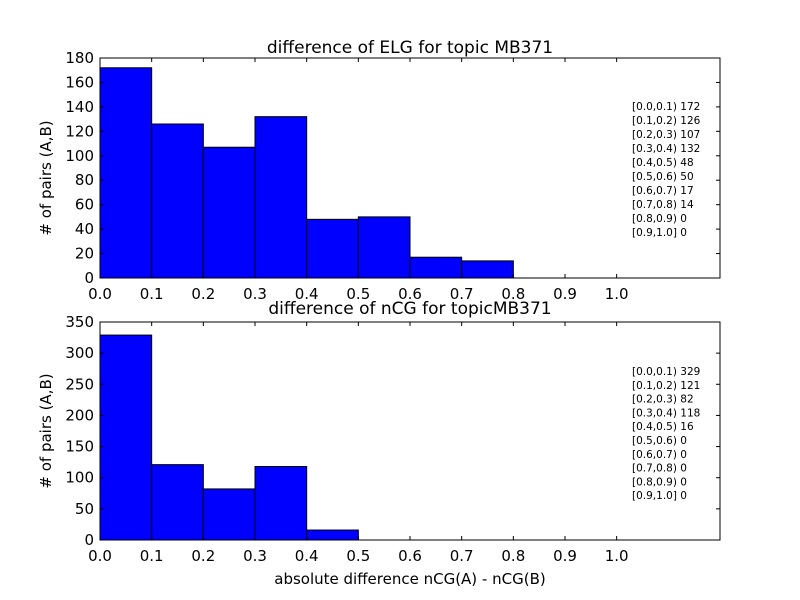 This screenshot has width=800, height=600. What do you see at coordinates (84, 180) in the screenshot?
I see `y-tick-label: 80` at bounding box center [84, 180].